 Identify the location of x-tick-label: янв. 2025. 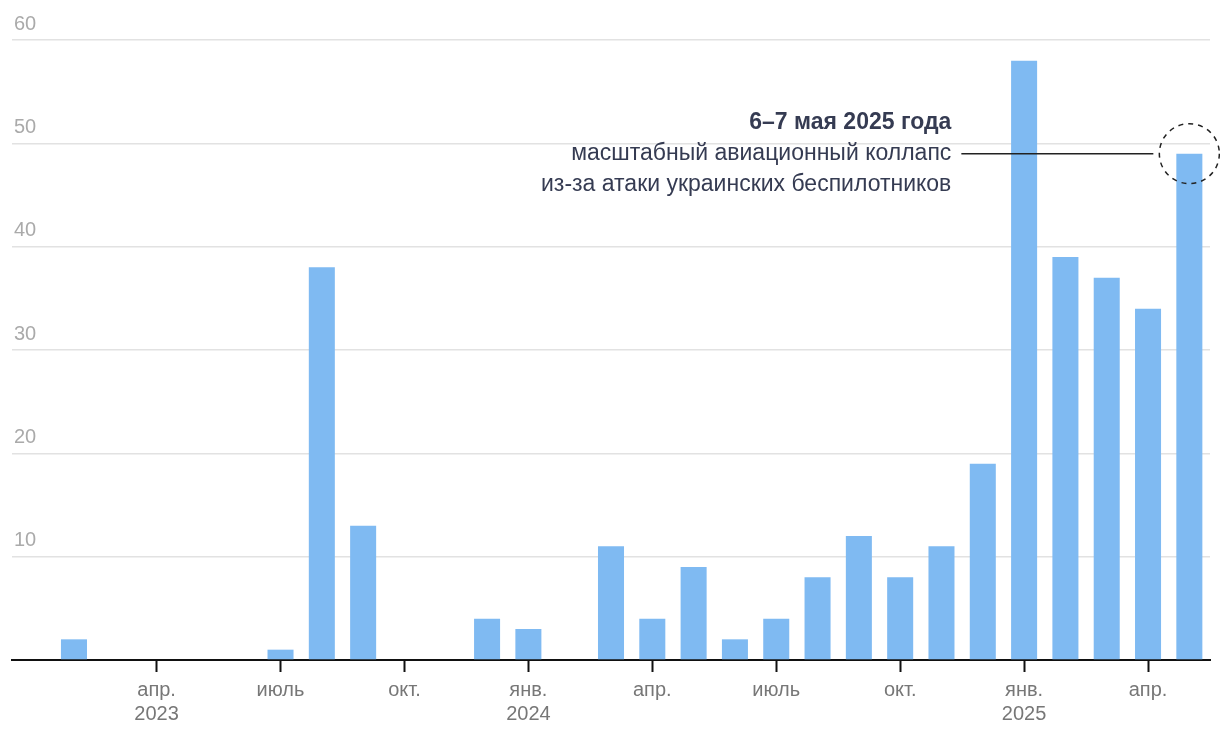
(1024, 700).